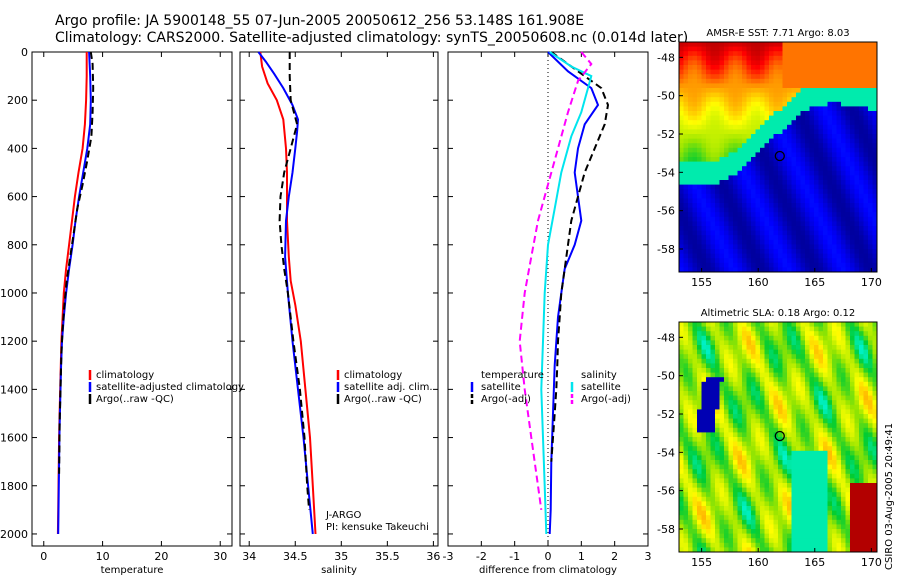  What do you see at coordinates (343, 515) in the screenshot?
I see `annotation-line-1: J-ARGO` at bounding box center [343, 515].